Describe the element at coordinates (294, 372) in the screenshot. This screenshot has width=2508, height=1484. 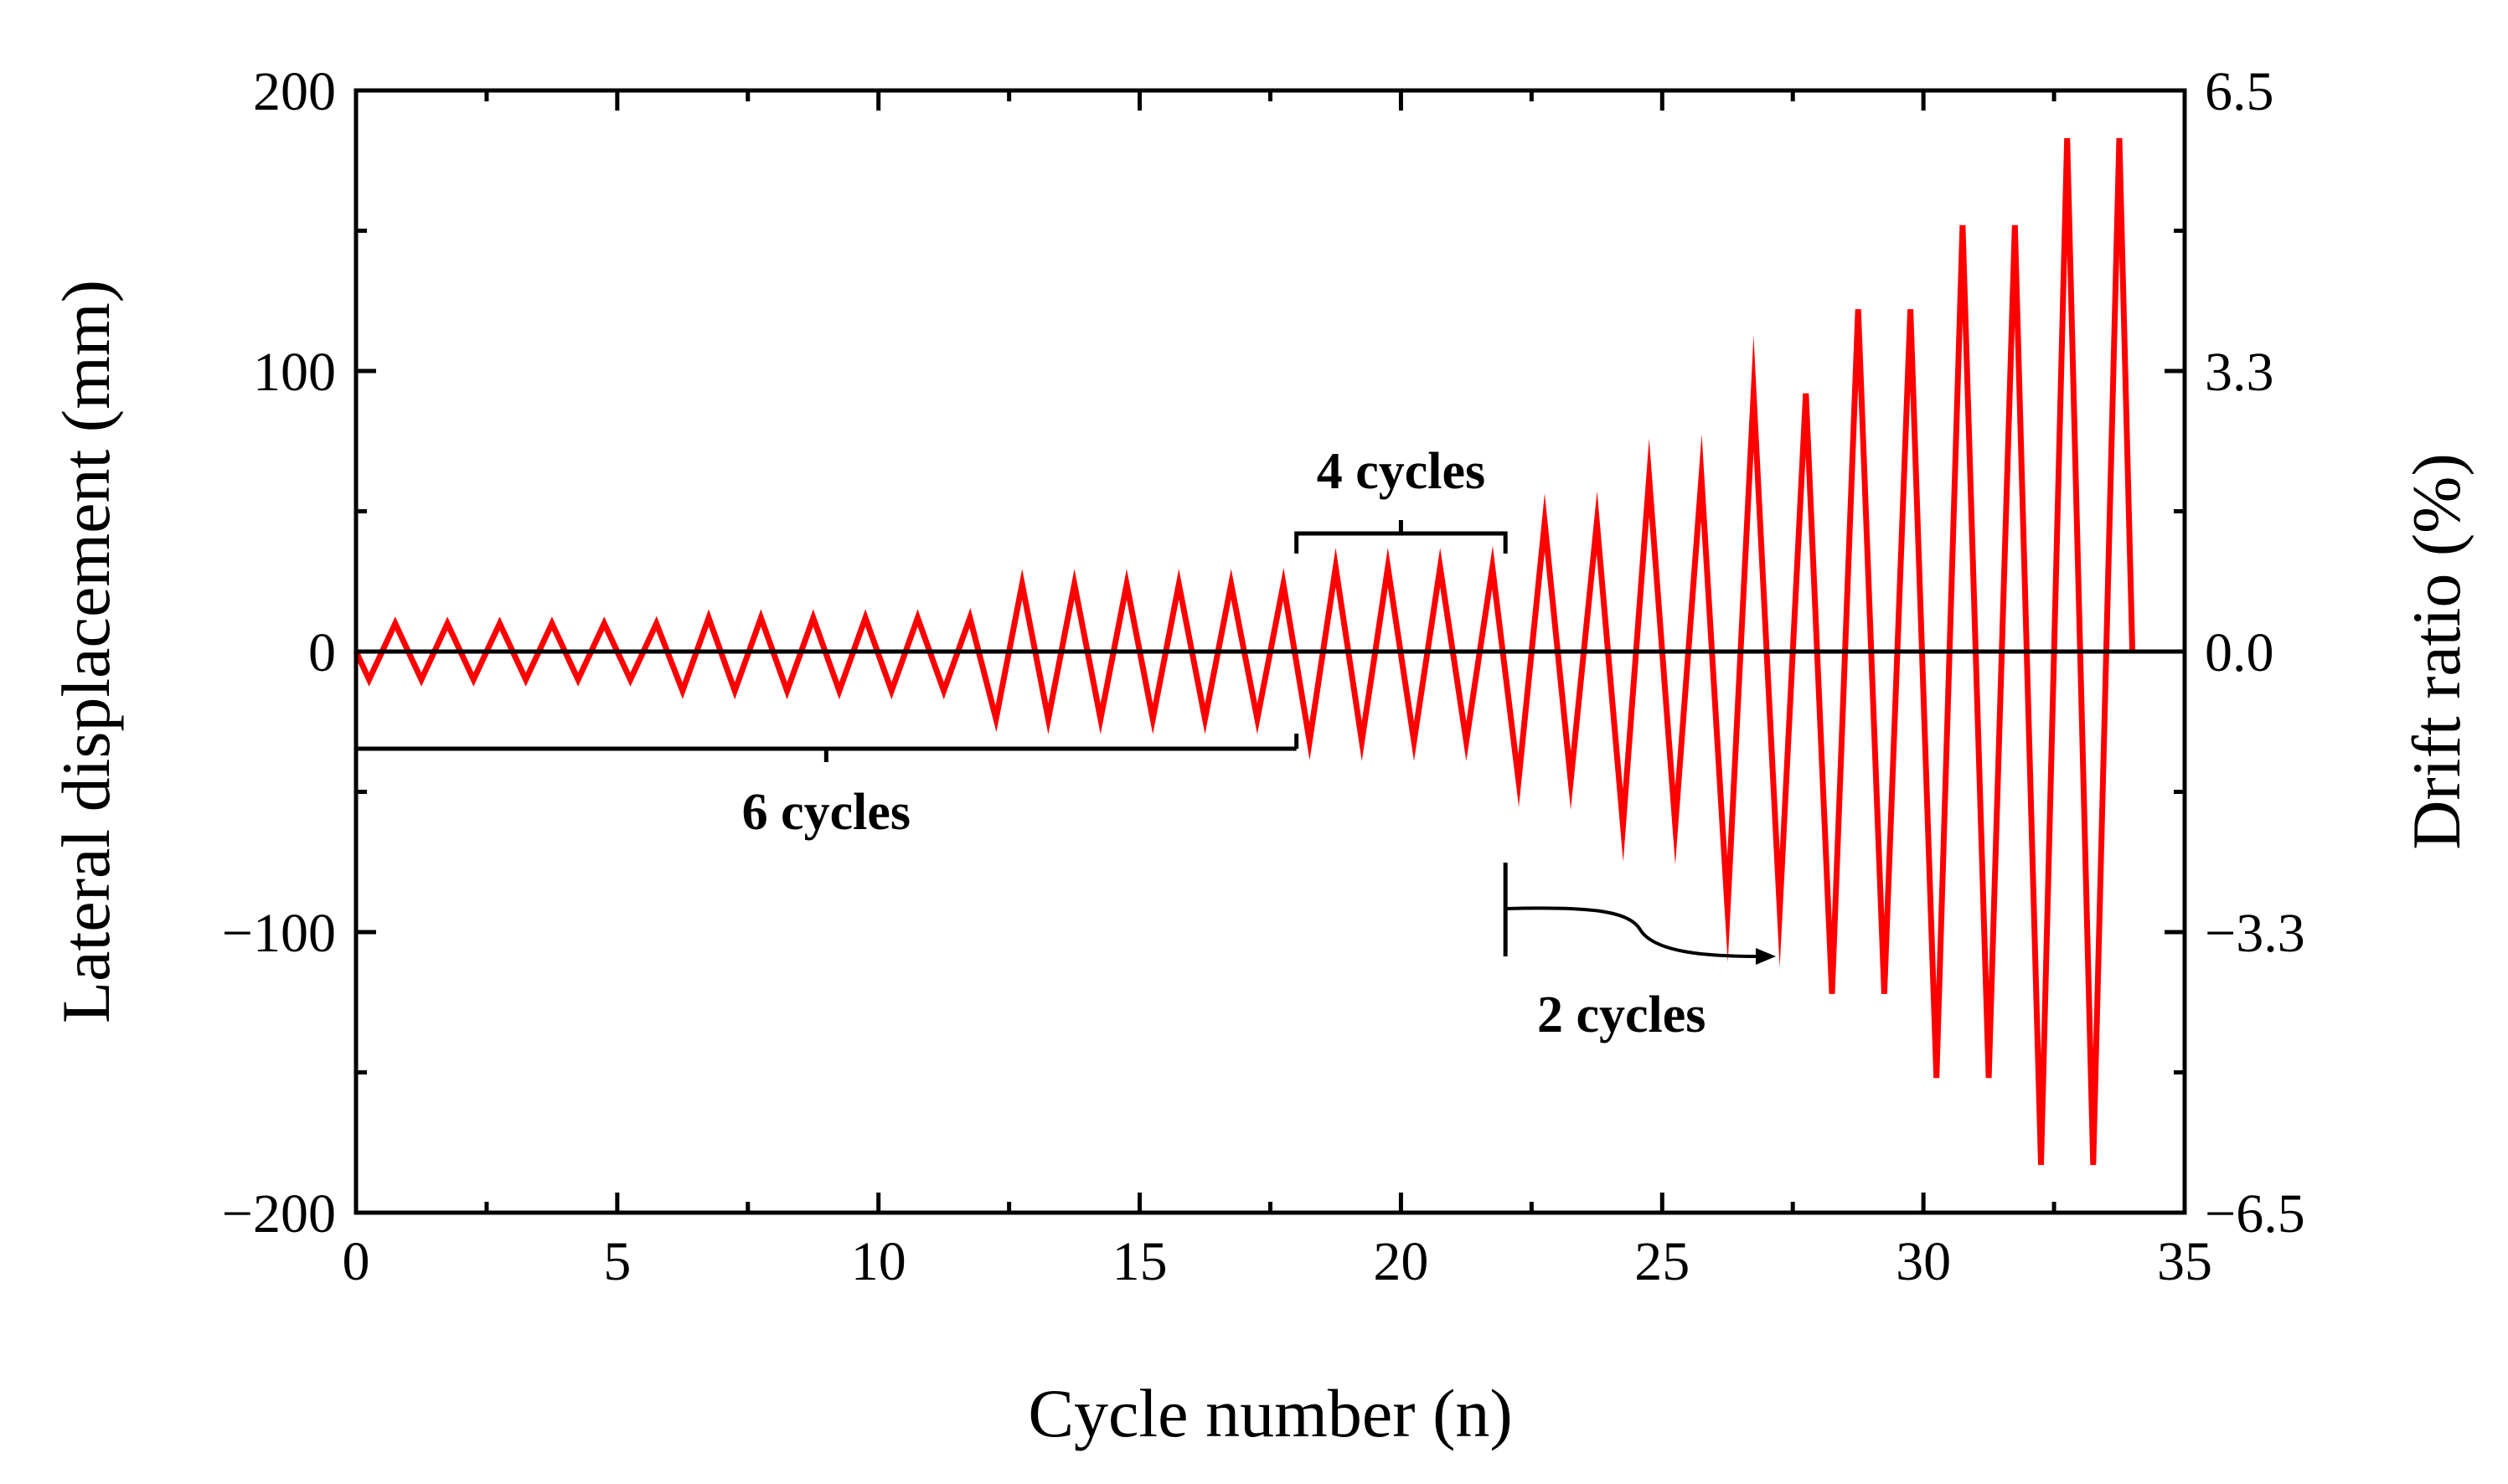
I see `y-tick-label: 100` at that location.